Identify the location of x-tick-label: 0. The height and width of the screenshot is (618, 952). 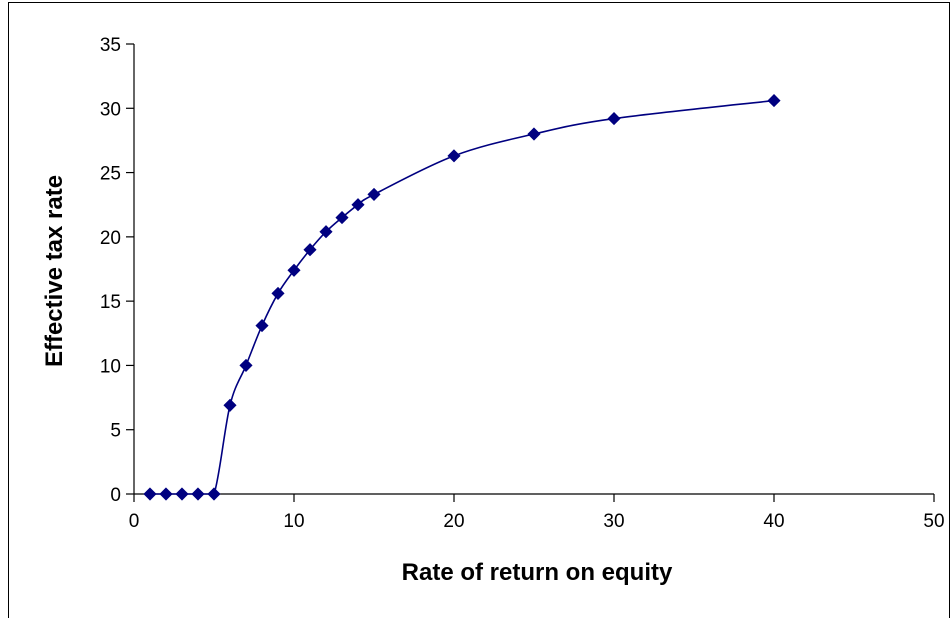
(134, 521).